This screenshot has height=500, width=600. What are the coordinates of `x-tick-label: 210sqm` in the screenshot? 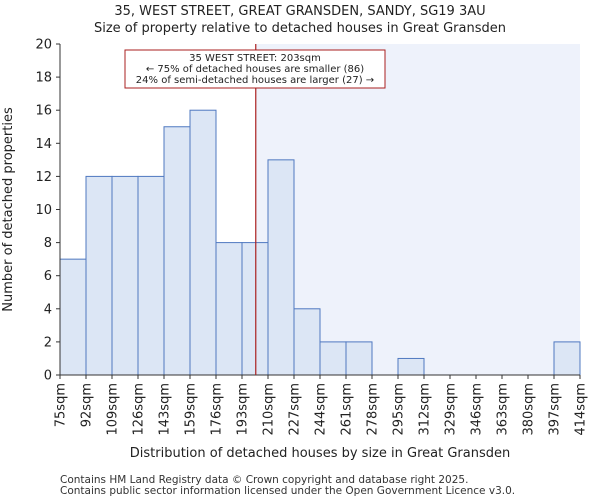 It's located at (269, 409).